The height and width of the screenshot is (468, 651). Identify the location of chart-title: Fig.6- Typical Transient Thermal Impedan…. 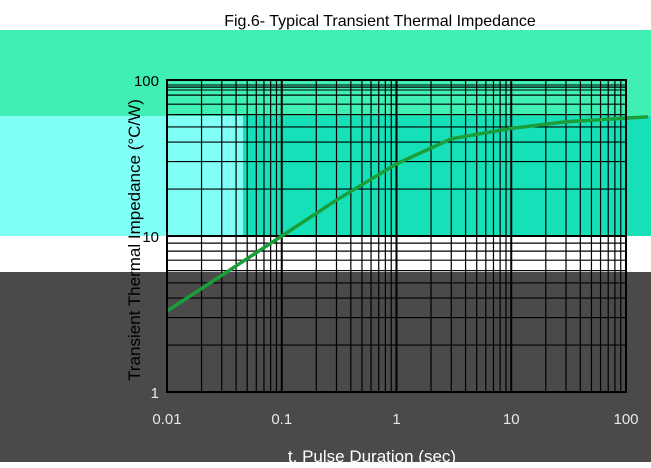
(380, 21).